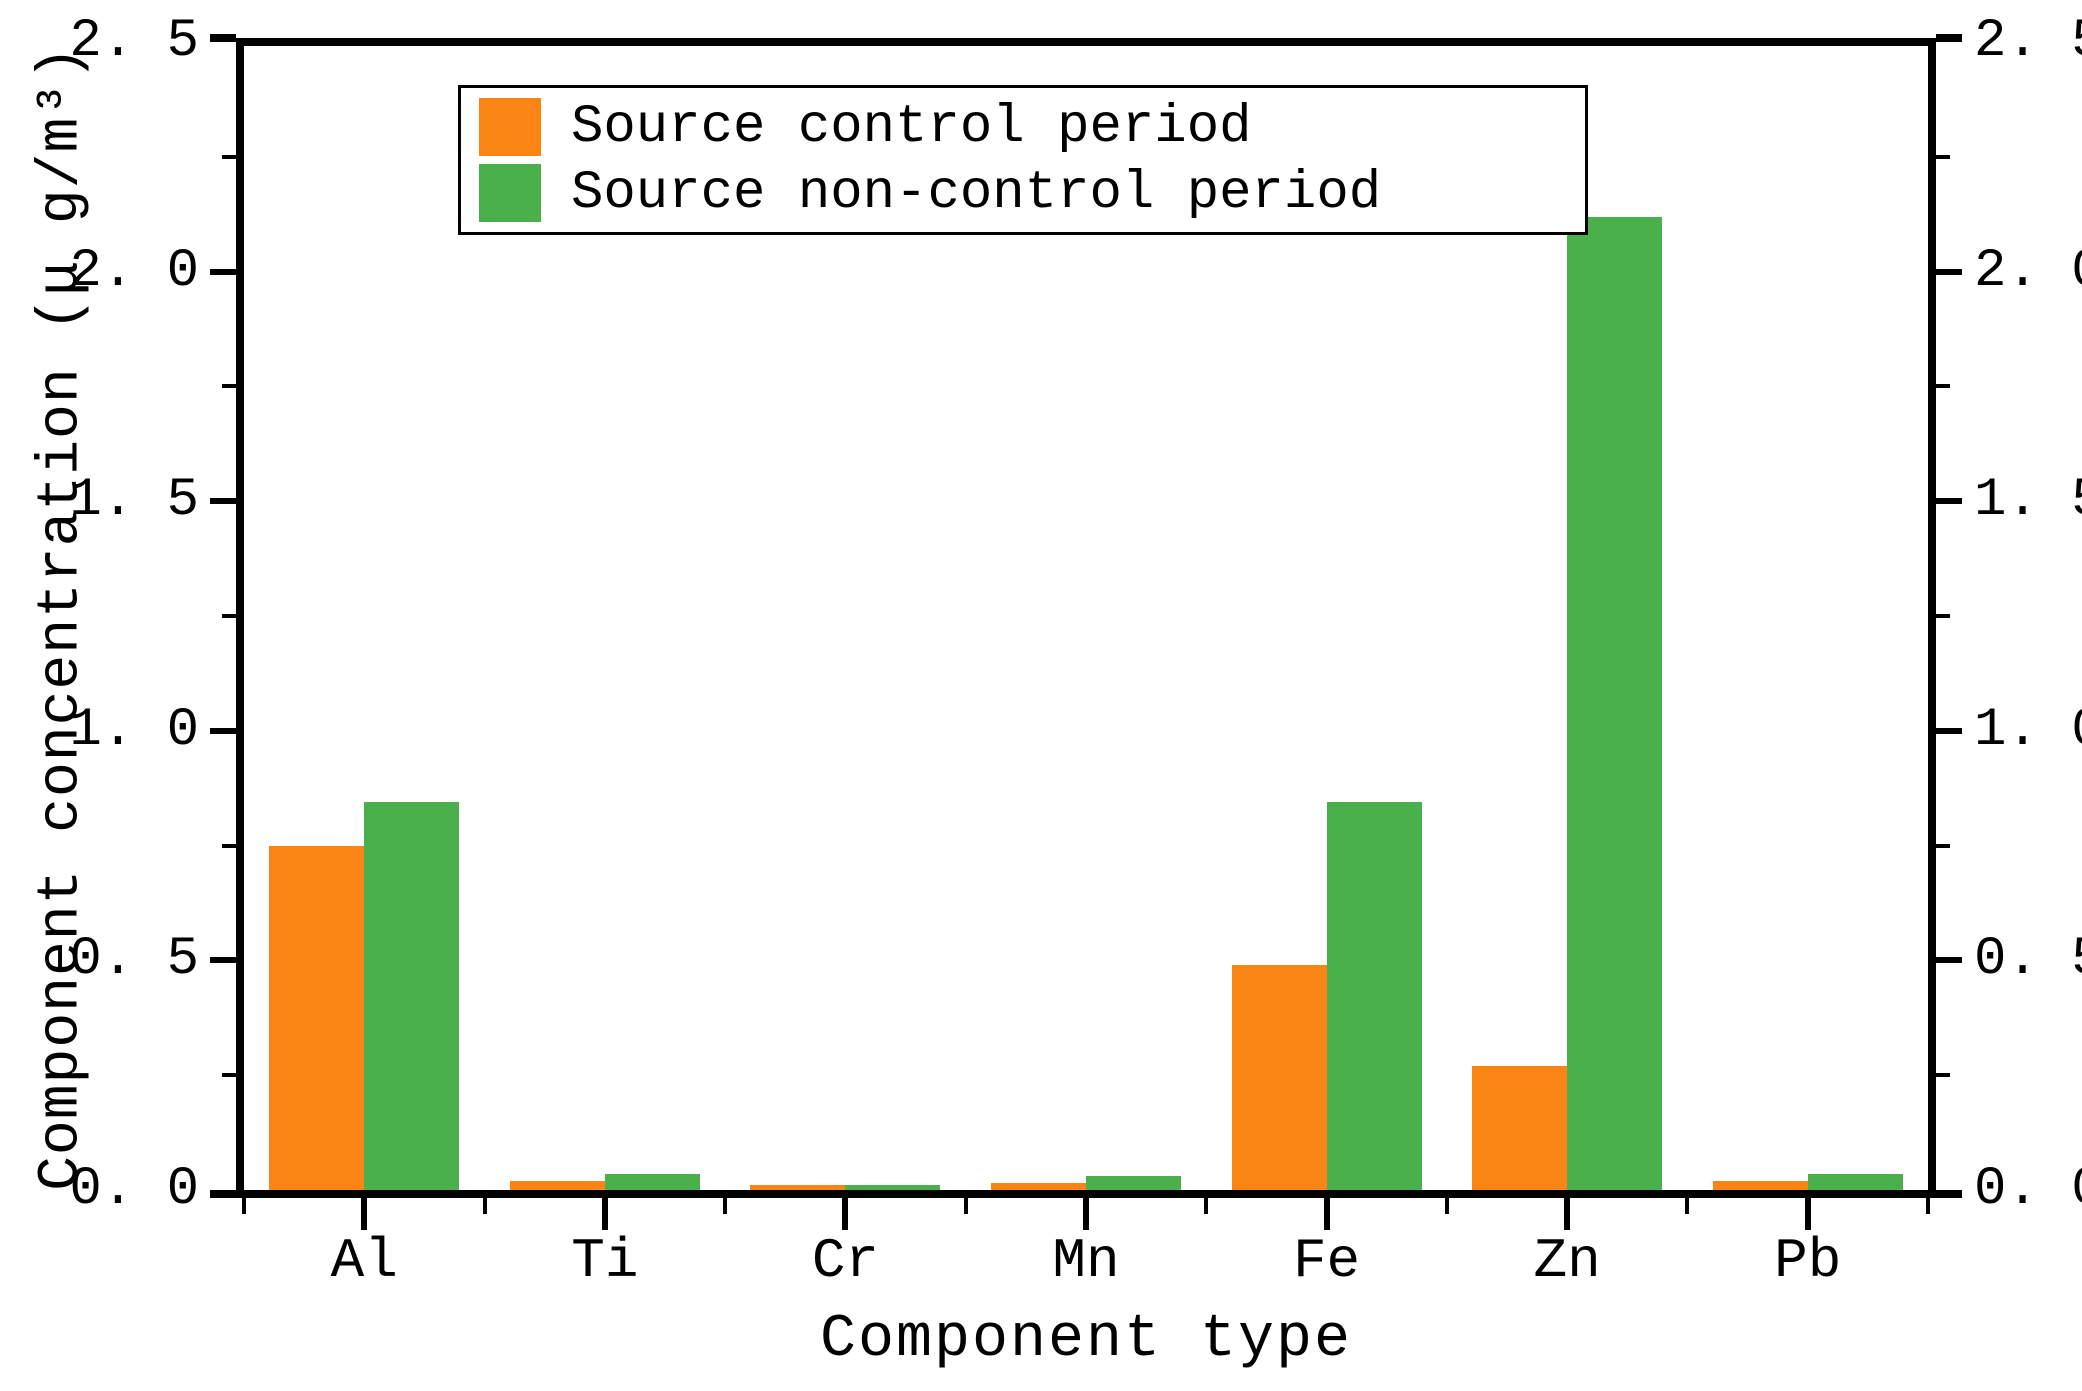 This screenshot has height=1391, width=2082. Describe the element at coordinates (1855, 1181) in the screenshot. I see `bar-pb-non-control` at that location.